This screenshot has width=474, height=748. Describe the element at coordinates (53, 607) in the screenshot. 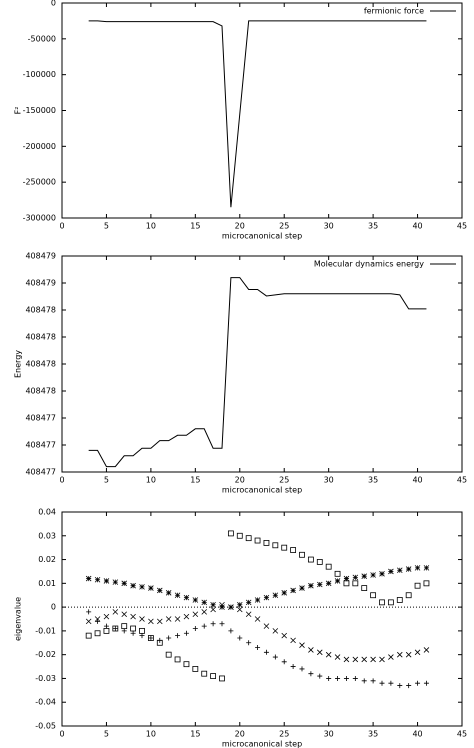

I see `y-tick-label: 0` at that location.